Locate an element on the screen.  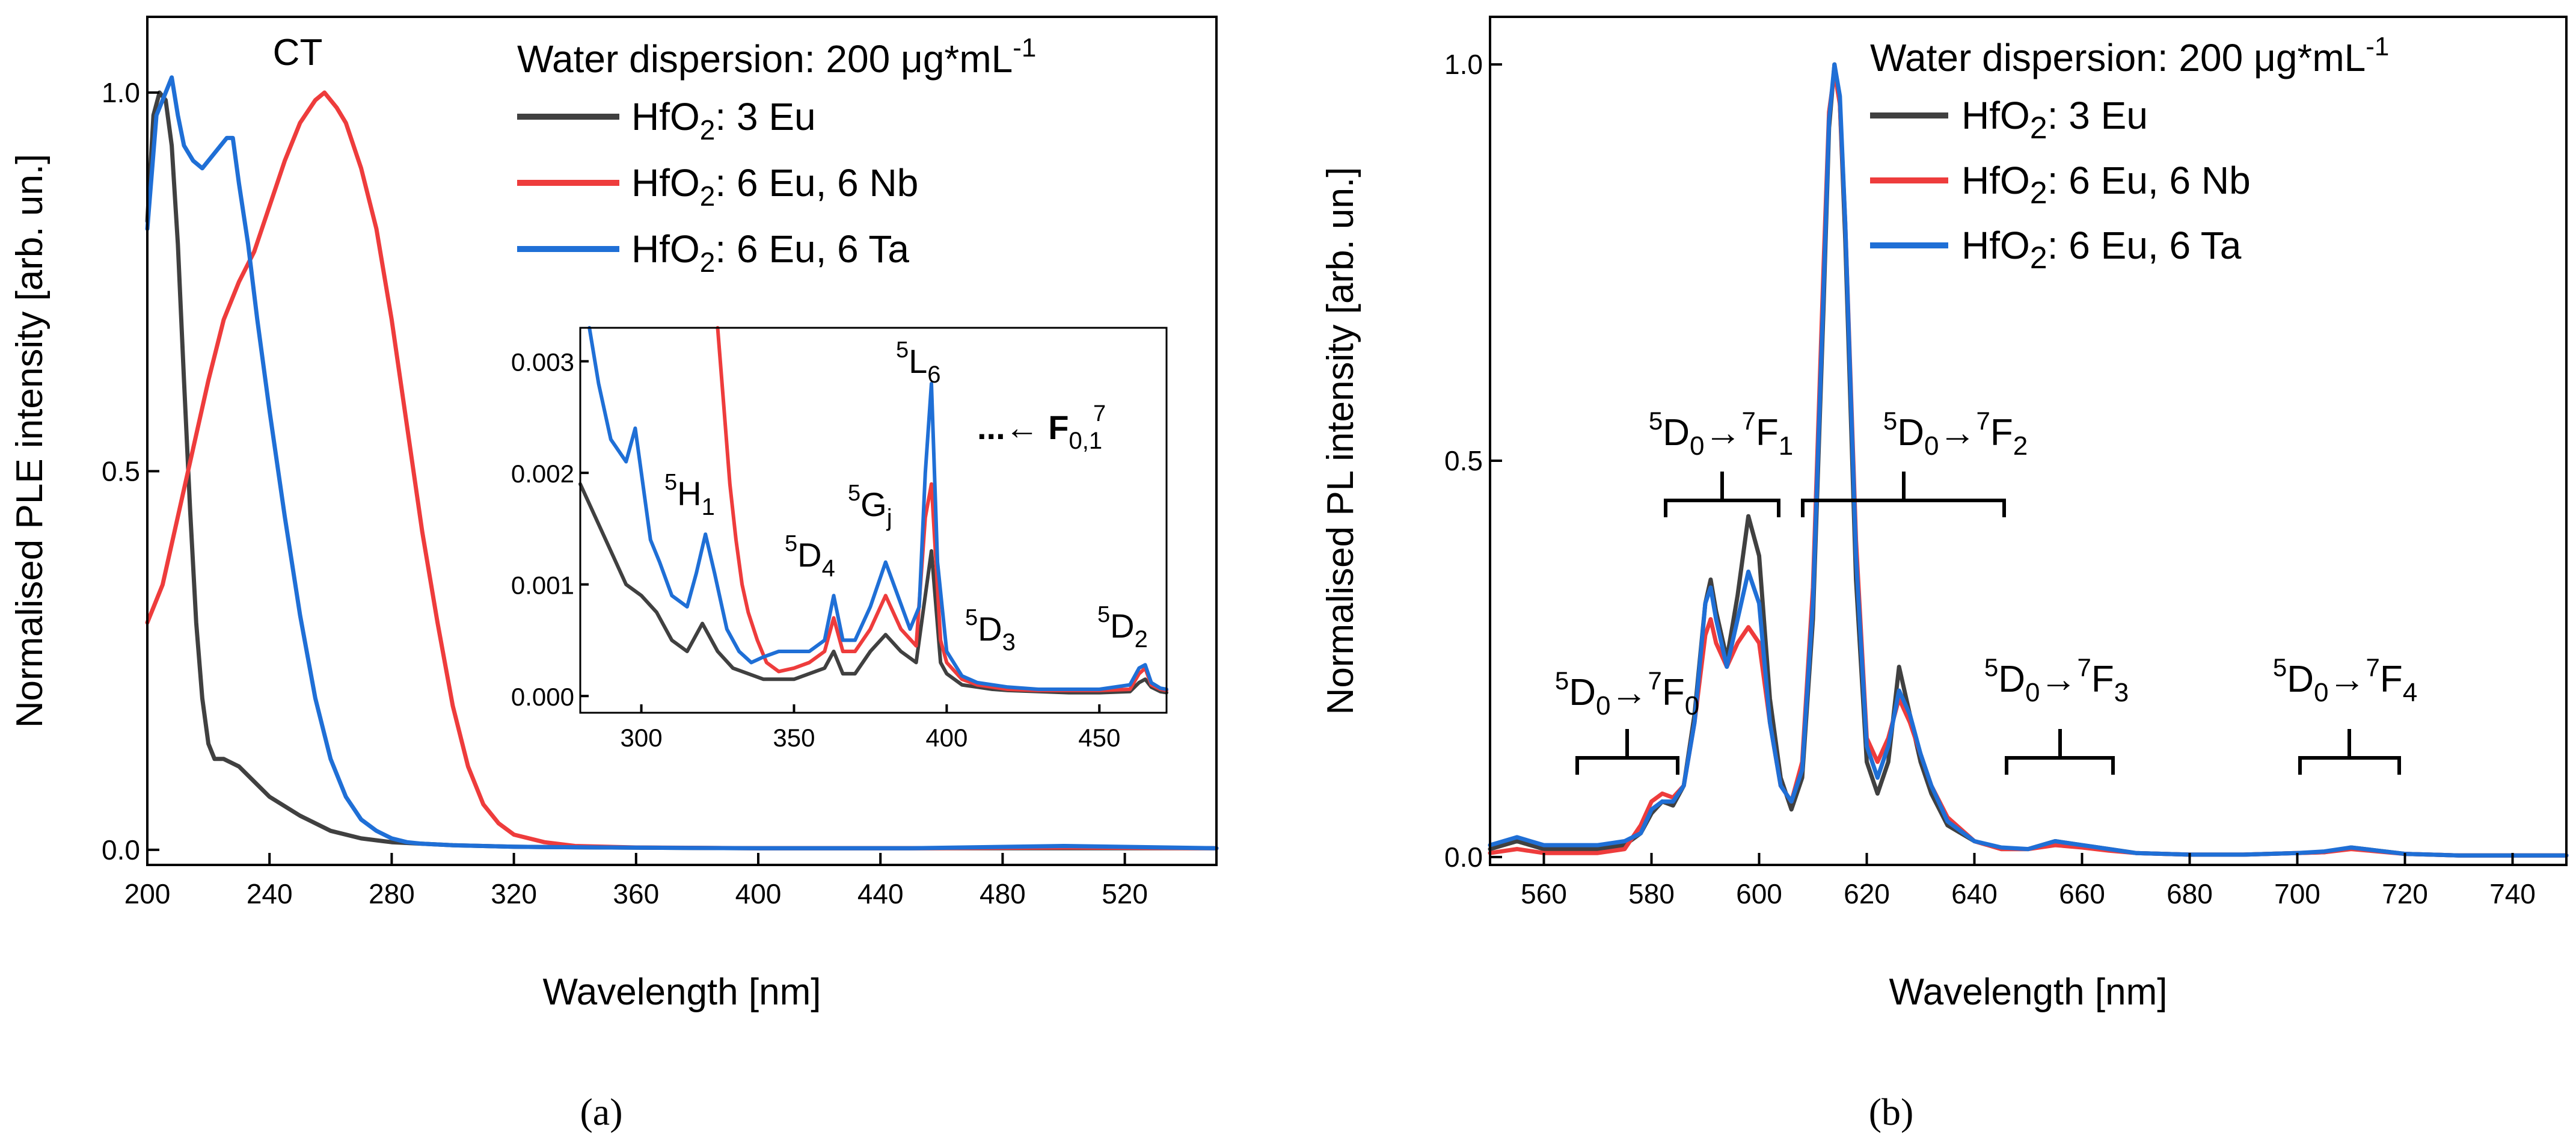
panel-a-y-axis-title: Normalised PLE intensity [arb. un.] is located at coordinates (30, 441).